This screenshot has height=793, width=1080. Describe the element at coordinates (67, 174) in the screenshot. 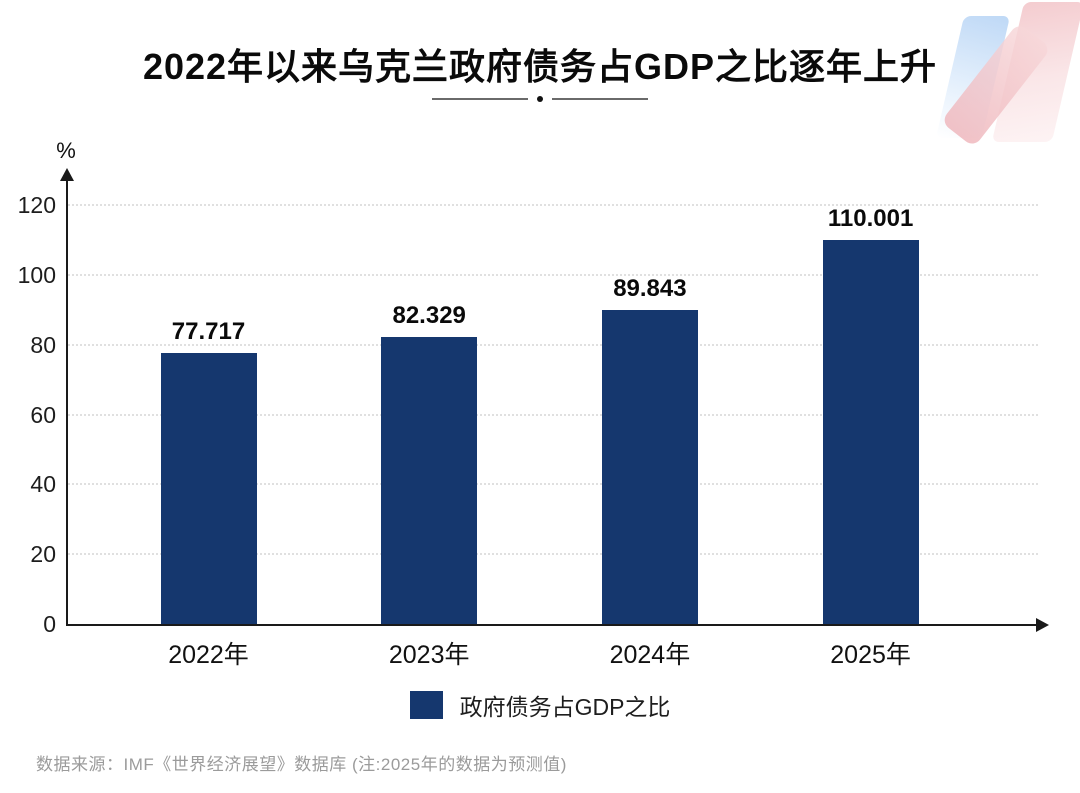

I see `y-axis-arrow-icon` at that location.